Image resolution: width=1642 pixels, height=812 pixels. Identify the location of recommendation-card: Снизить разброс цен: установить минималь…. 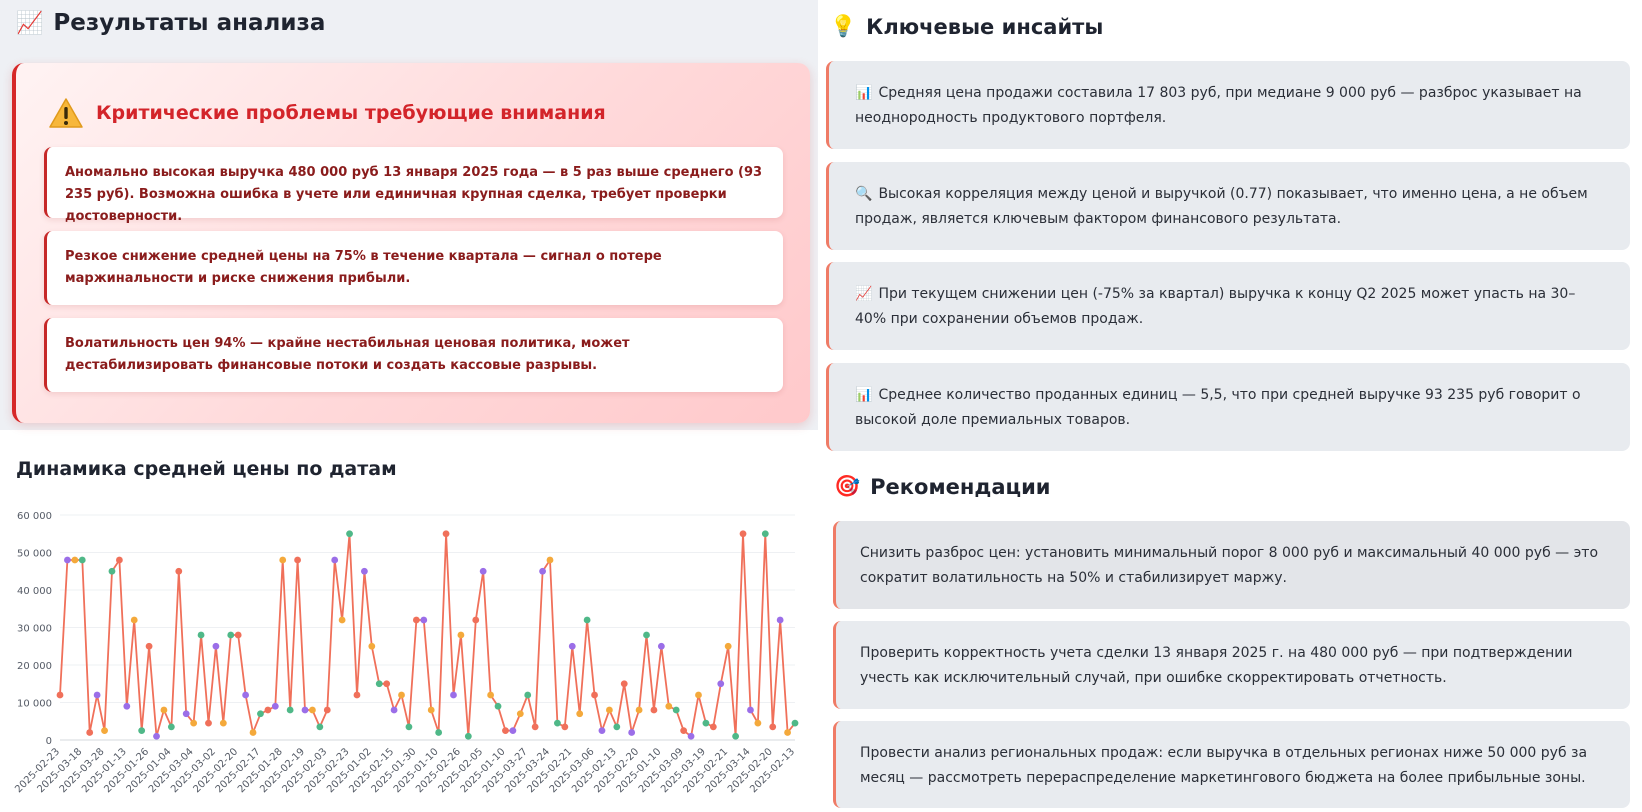
(1231, 565).